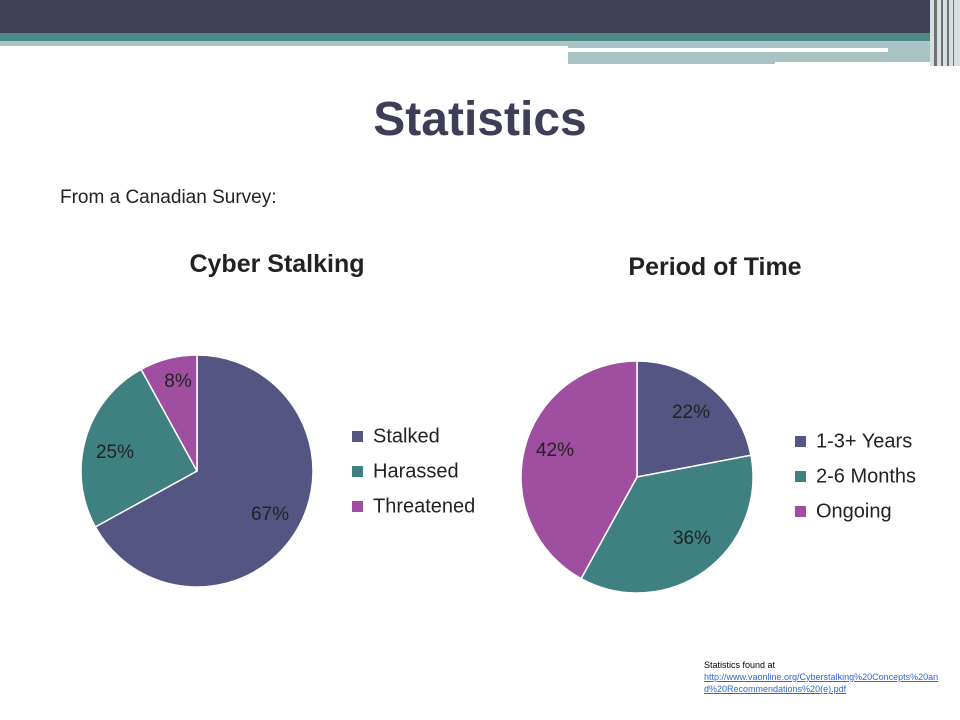 The width and height of the screenshot is (960, 720). I want to click on pie-slice-ongoing, so click(579, 470).